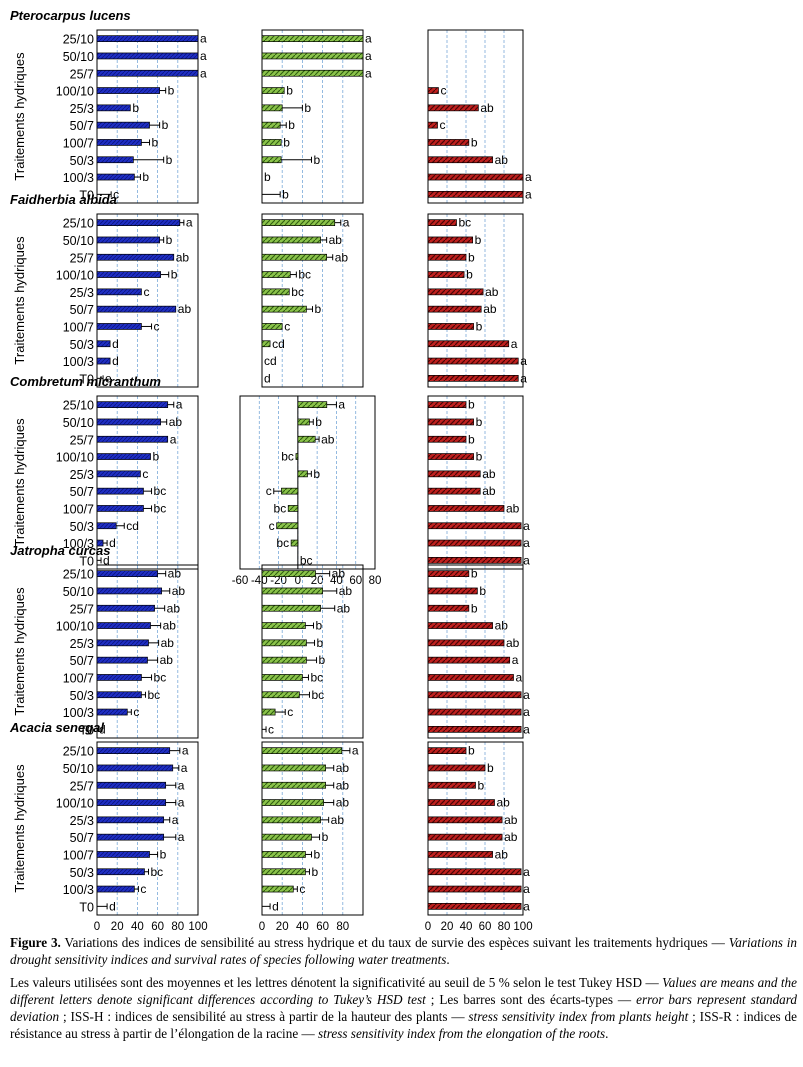 The image size is (803, 1067). What do you see at coordinates (259, 581) in the screenshot?
I see `x-tick-label: -40` at bounding box center [259, 581].